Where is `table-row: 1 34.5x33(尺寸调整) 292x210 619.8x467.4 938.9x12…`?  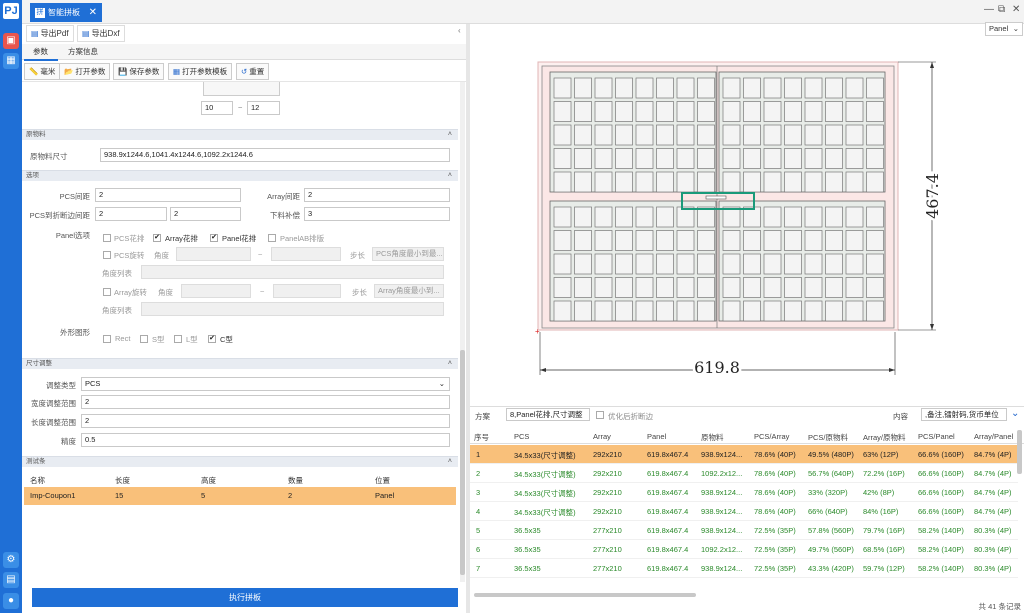
table-row: 1 34.5x33(尺寸调整) 292x210 619.8x467.4 938.9x12… is located at coordinates (744, 454).